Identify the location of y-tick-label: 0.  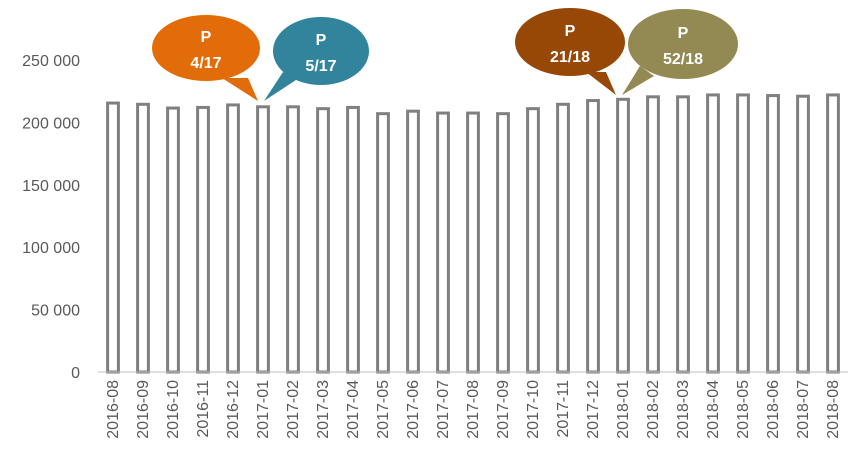
(75, 373).